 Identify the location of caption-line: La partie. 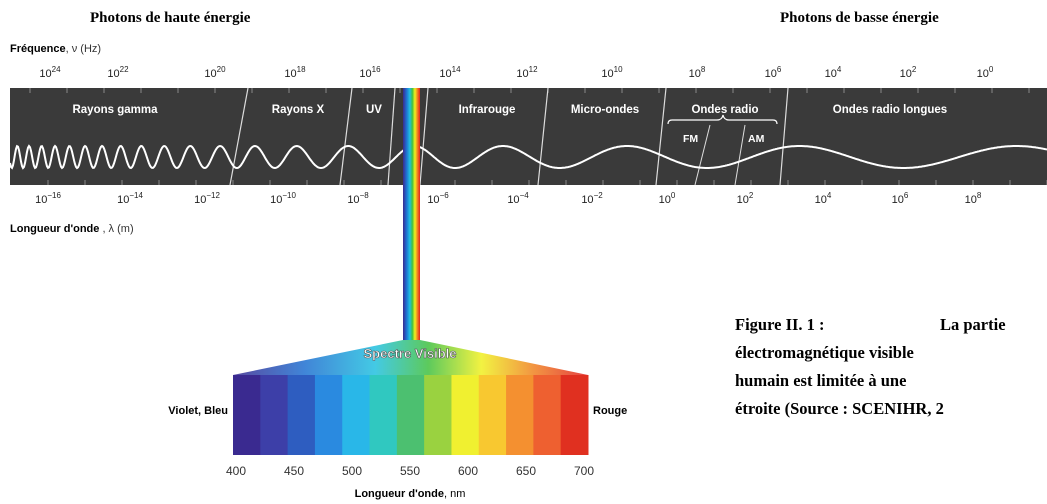
(973, 324).